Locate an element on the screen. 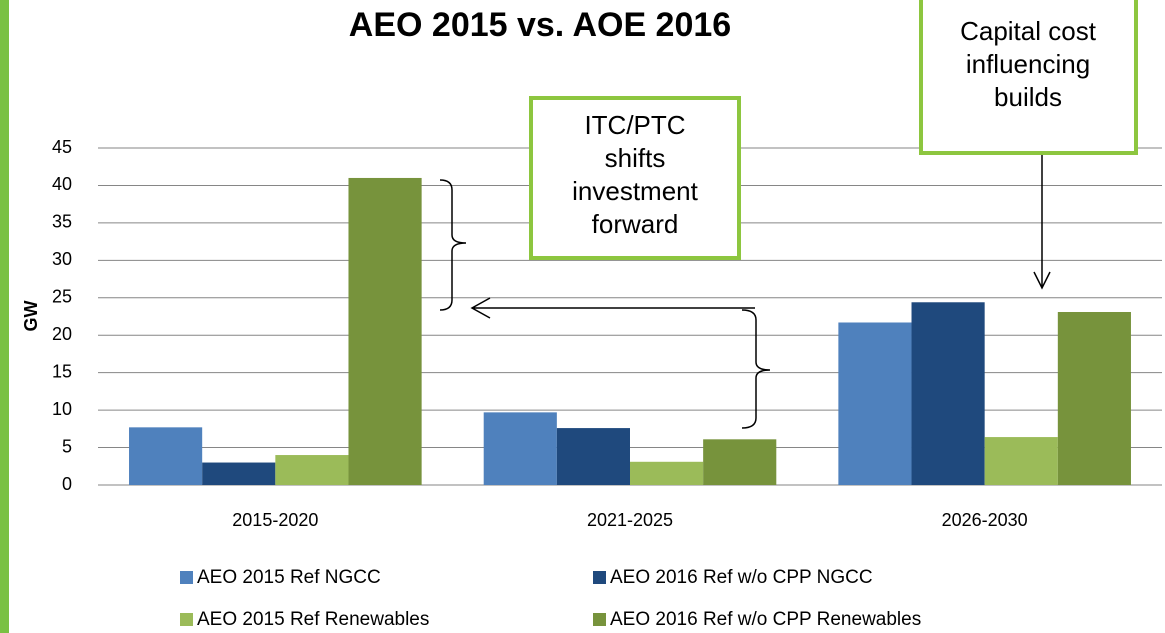  y-tick-label: 10 is located at coordinates (62, 409).